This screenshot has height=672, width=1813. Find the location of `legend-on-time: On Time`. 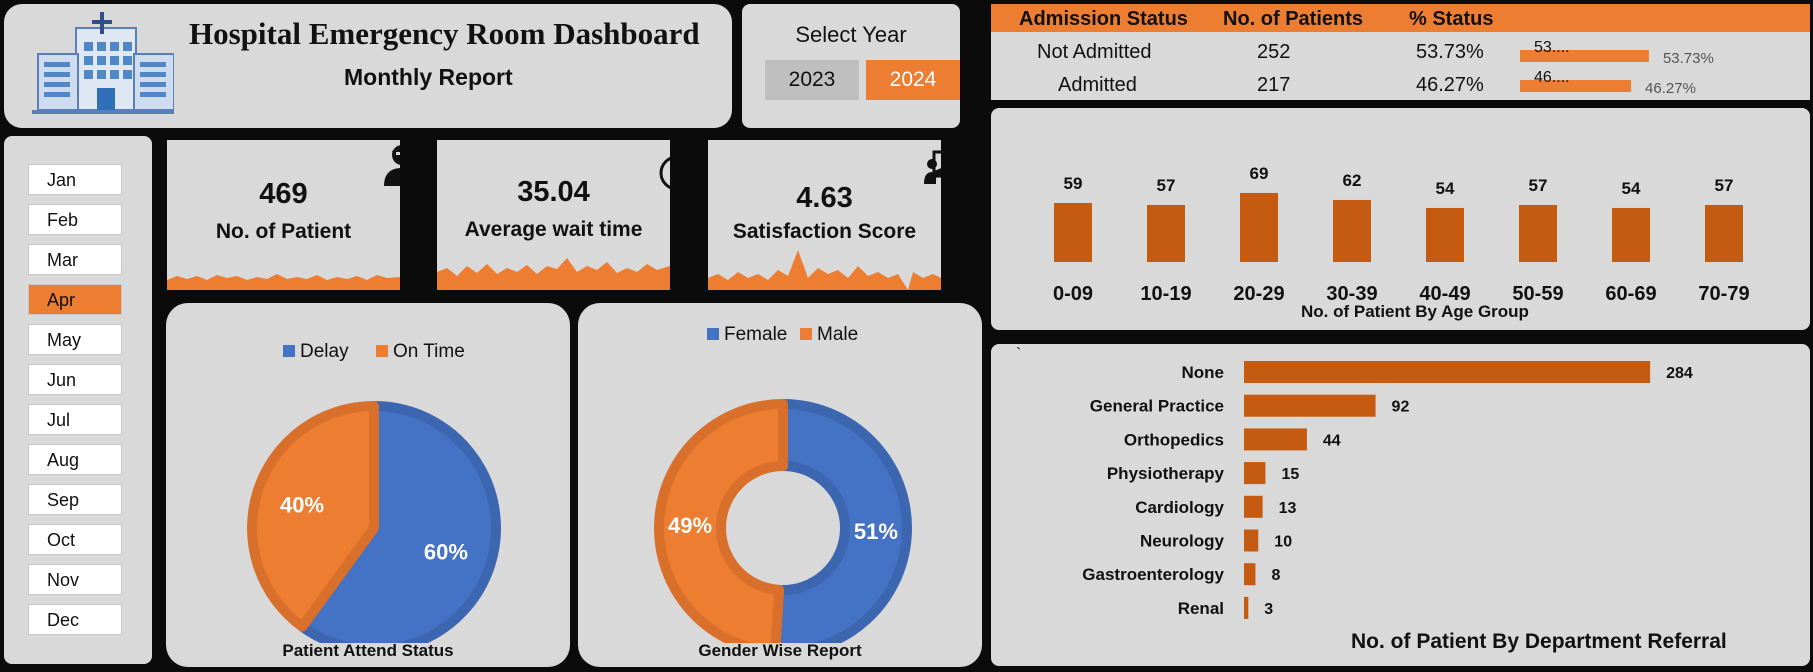

legend-on-time: On Time is located at coordinates (420, 352).